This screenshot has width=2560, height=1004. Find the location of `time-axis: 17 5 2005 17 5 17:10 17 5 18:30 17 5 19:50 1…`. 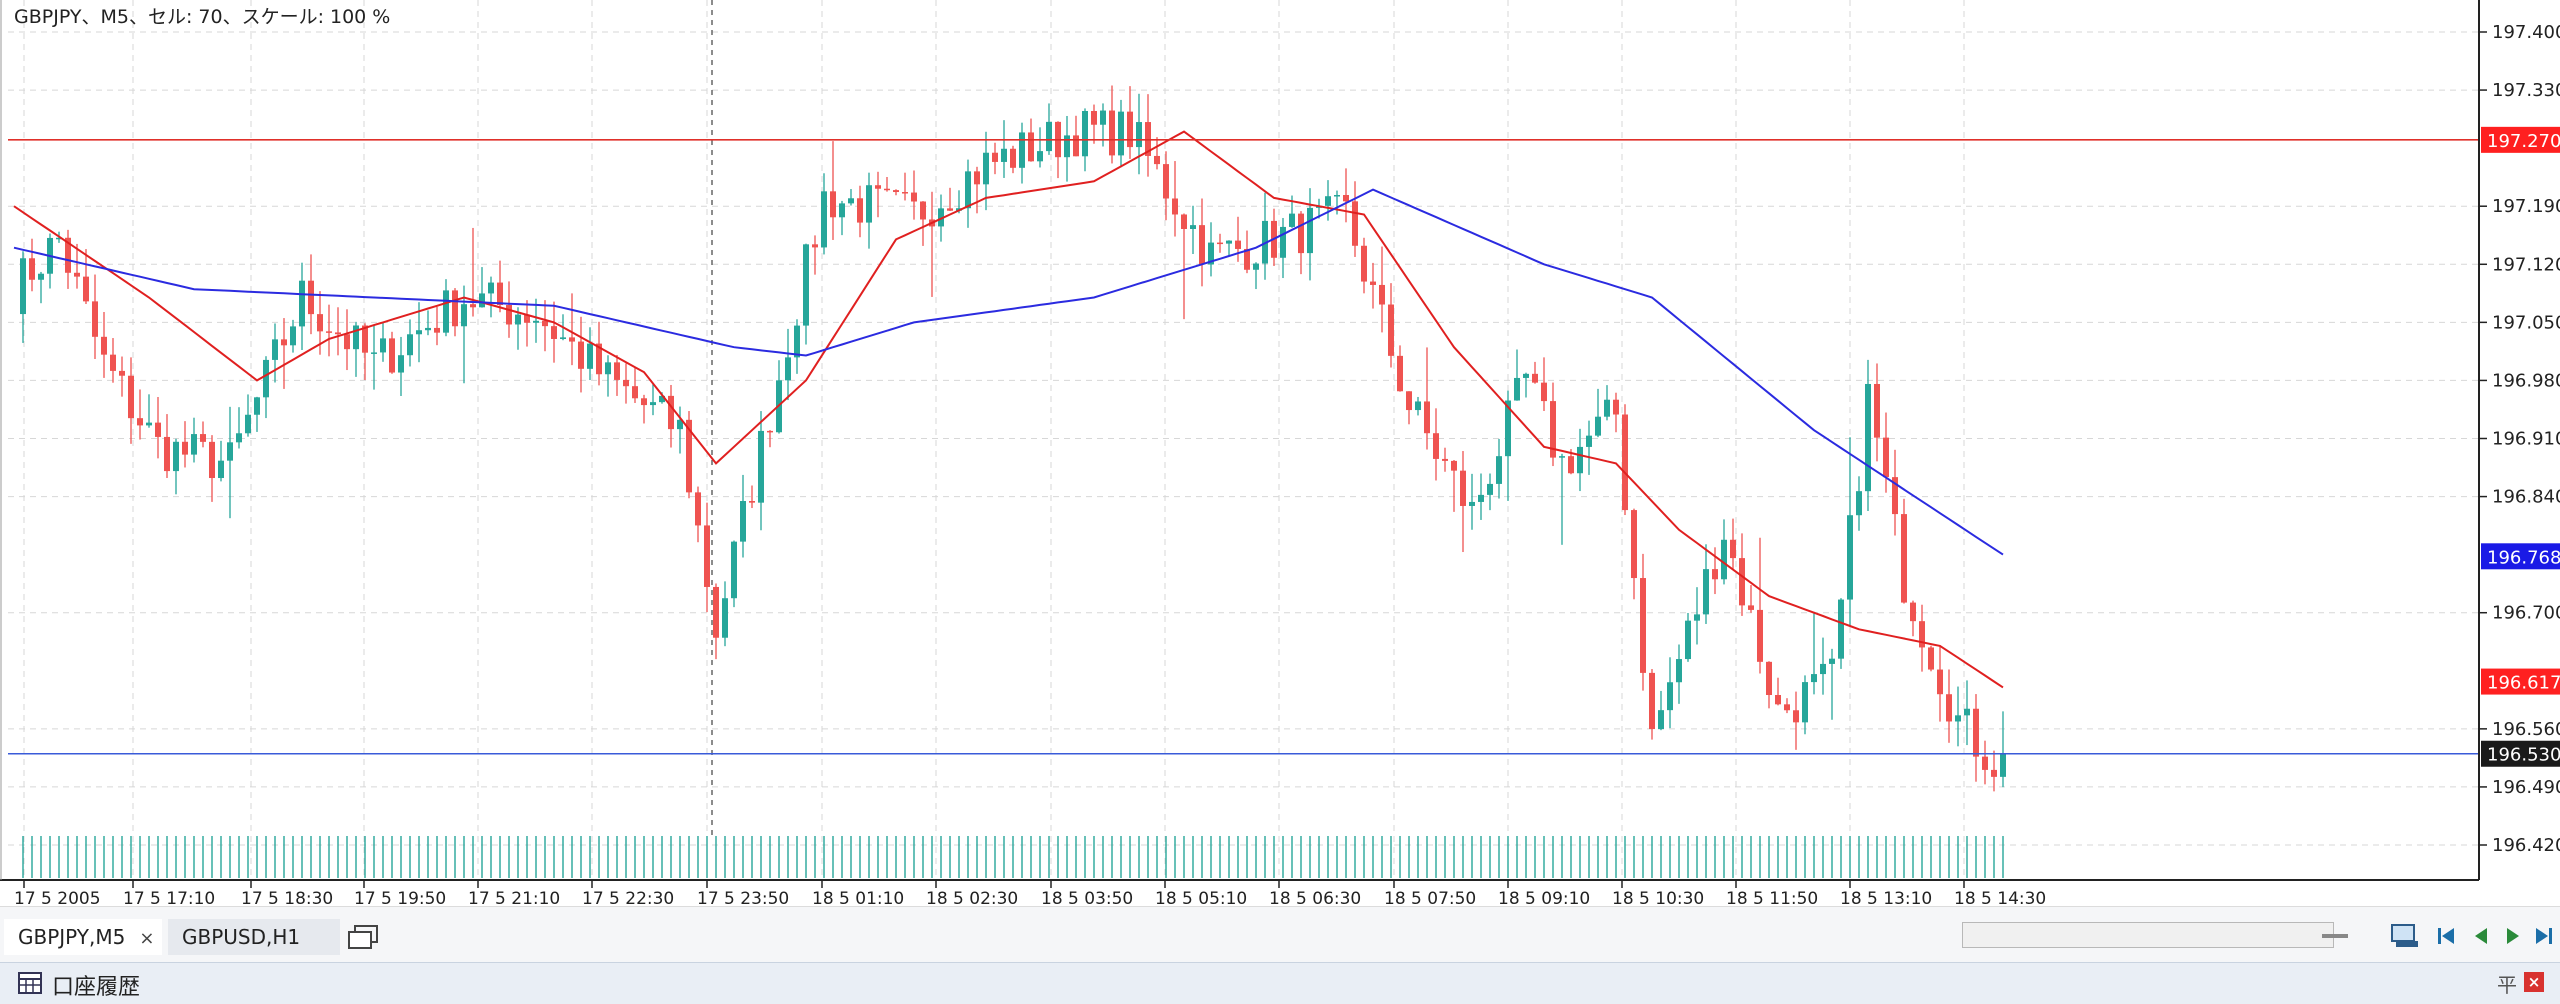

time-axis: 17 5 2005 17 5 17:10 17 5 18:30 17 5 19:50 1… is located at coordinates (1030, 893).